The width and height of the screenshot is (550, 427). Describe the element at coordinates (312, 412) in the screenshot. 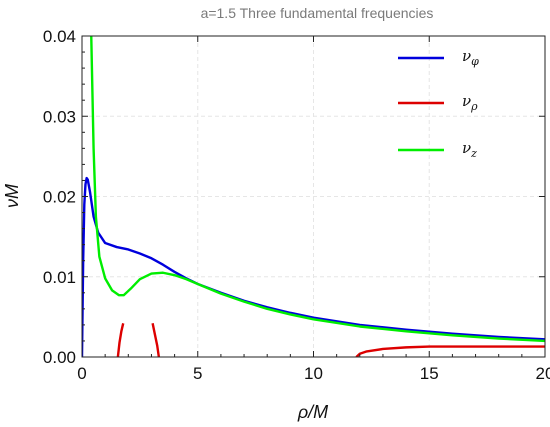

I see `x-axis-label: ρ/M` at that location.